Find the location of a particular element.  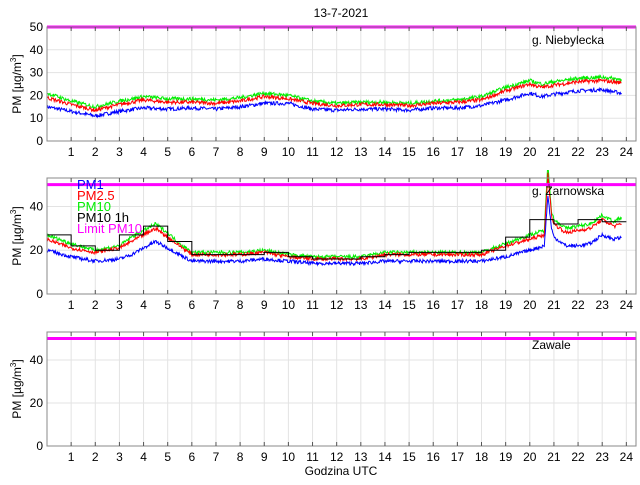

series-pm25-line is located at coordinates (334, 95).